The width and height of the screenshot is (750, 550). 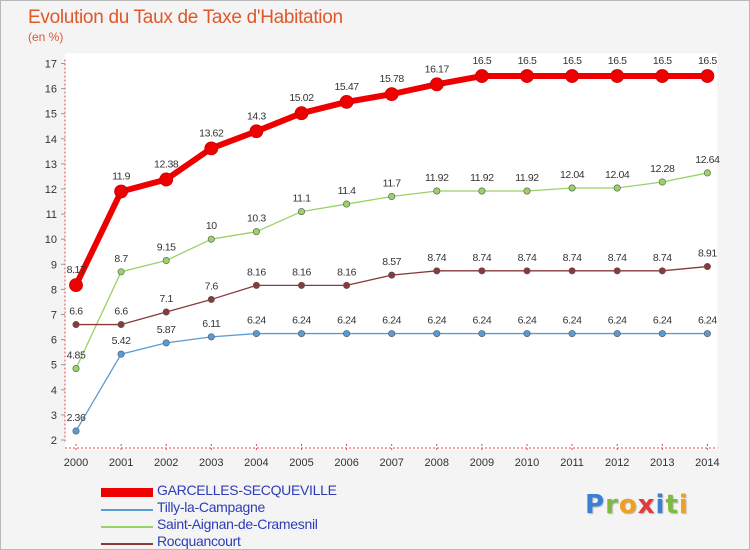 I want to click on y-tick-label: 13, so click(x=51, y=165).